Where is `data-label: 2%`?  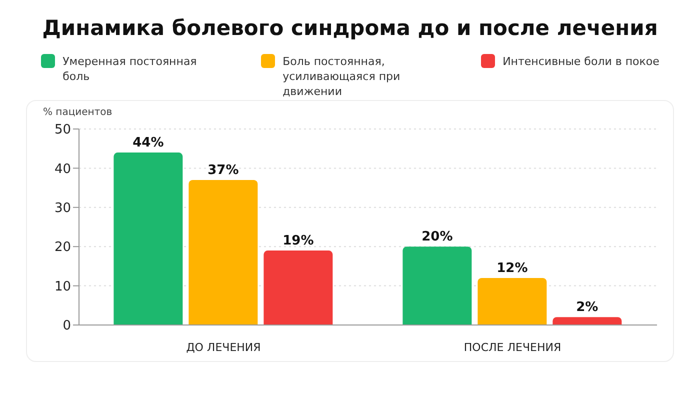 data-label: 2% is located at coordinates (587, 308).